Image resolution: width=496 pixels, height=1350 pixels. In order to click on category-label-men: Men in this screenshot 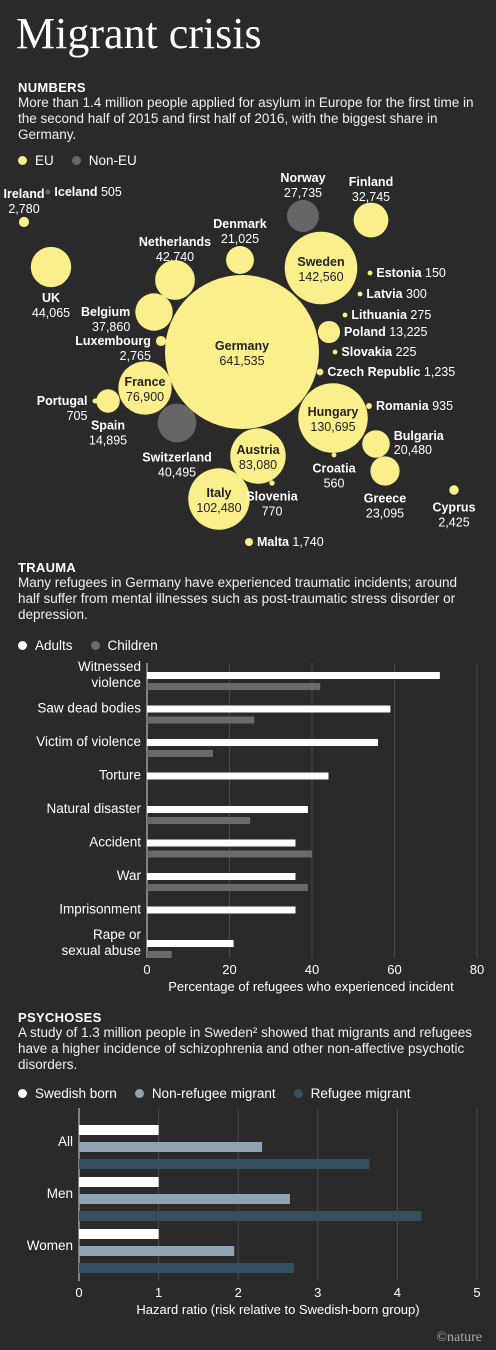, I will do `click(60, 1193)`.